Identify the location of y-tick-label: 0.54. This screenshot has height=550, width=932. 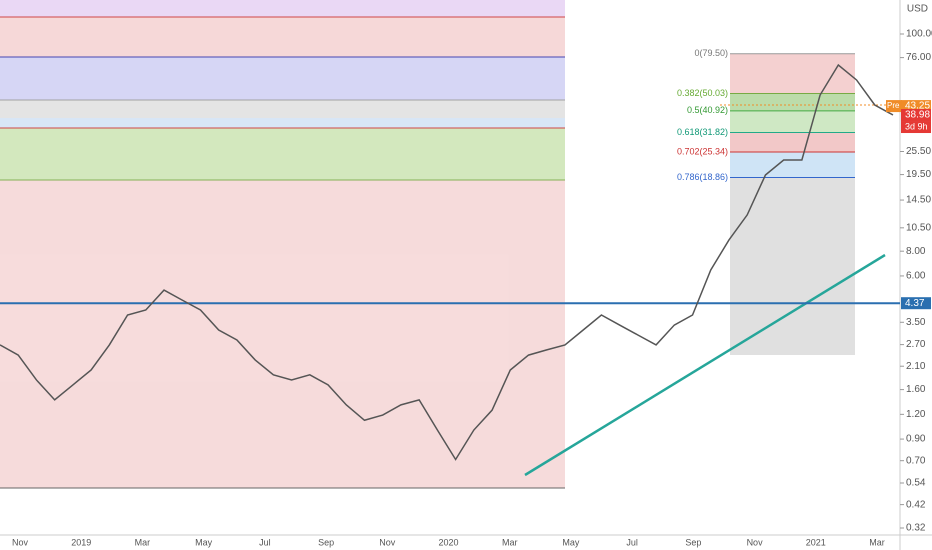
(916, 483).